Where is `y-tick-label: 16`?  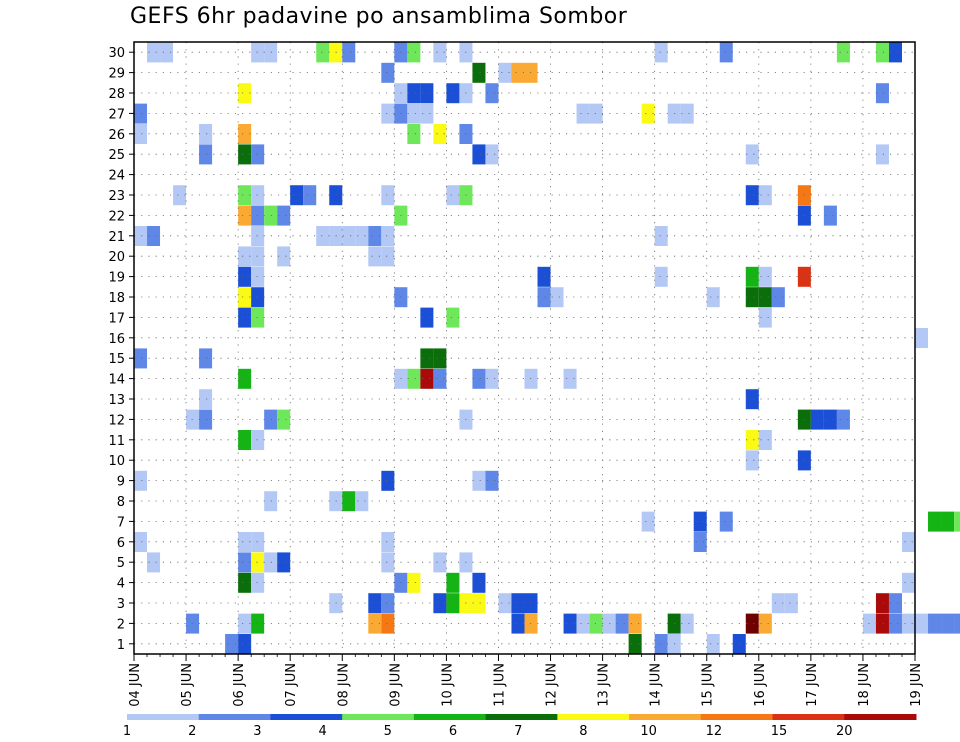
y-tick-label: 16 is located at coordinates (116, 339).